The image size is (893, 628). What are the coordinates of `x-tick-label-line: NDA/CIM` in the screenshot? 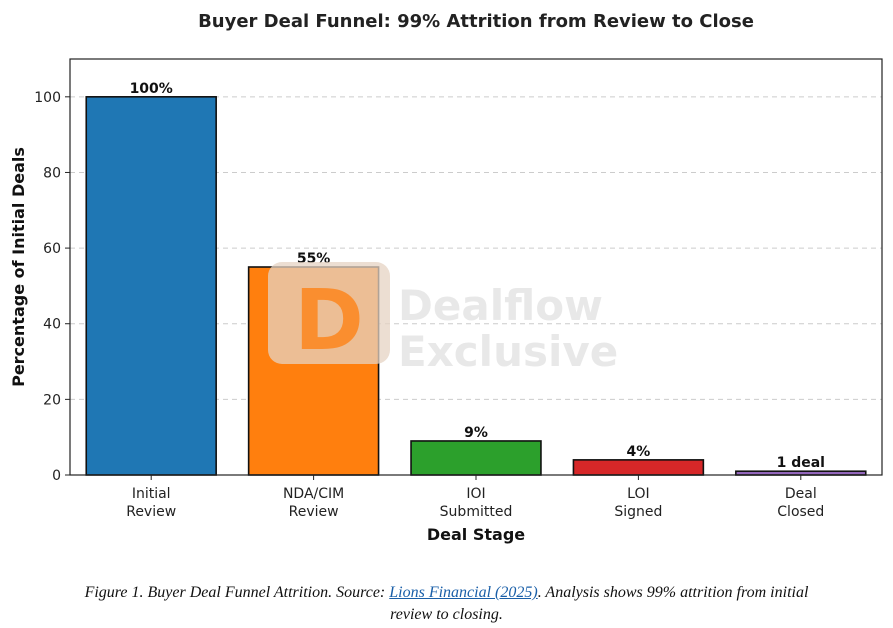 It's located at (313, 494).